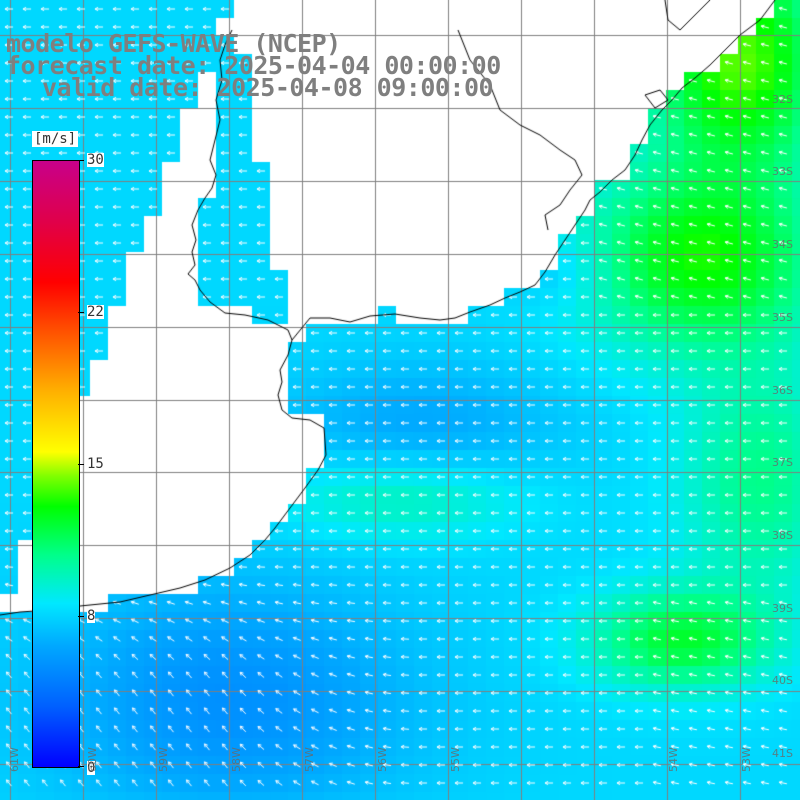  I want to click on lat-label: 35S, so click(782, 317).